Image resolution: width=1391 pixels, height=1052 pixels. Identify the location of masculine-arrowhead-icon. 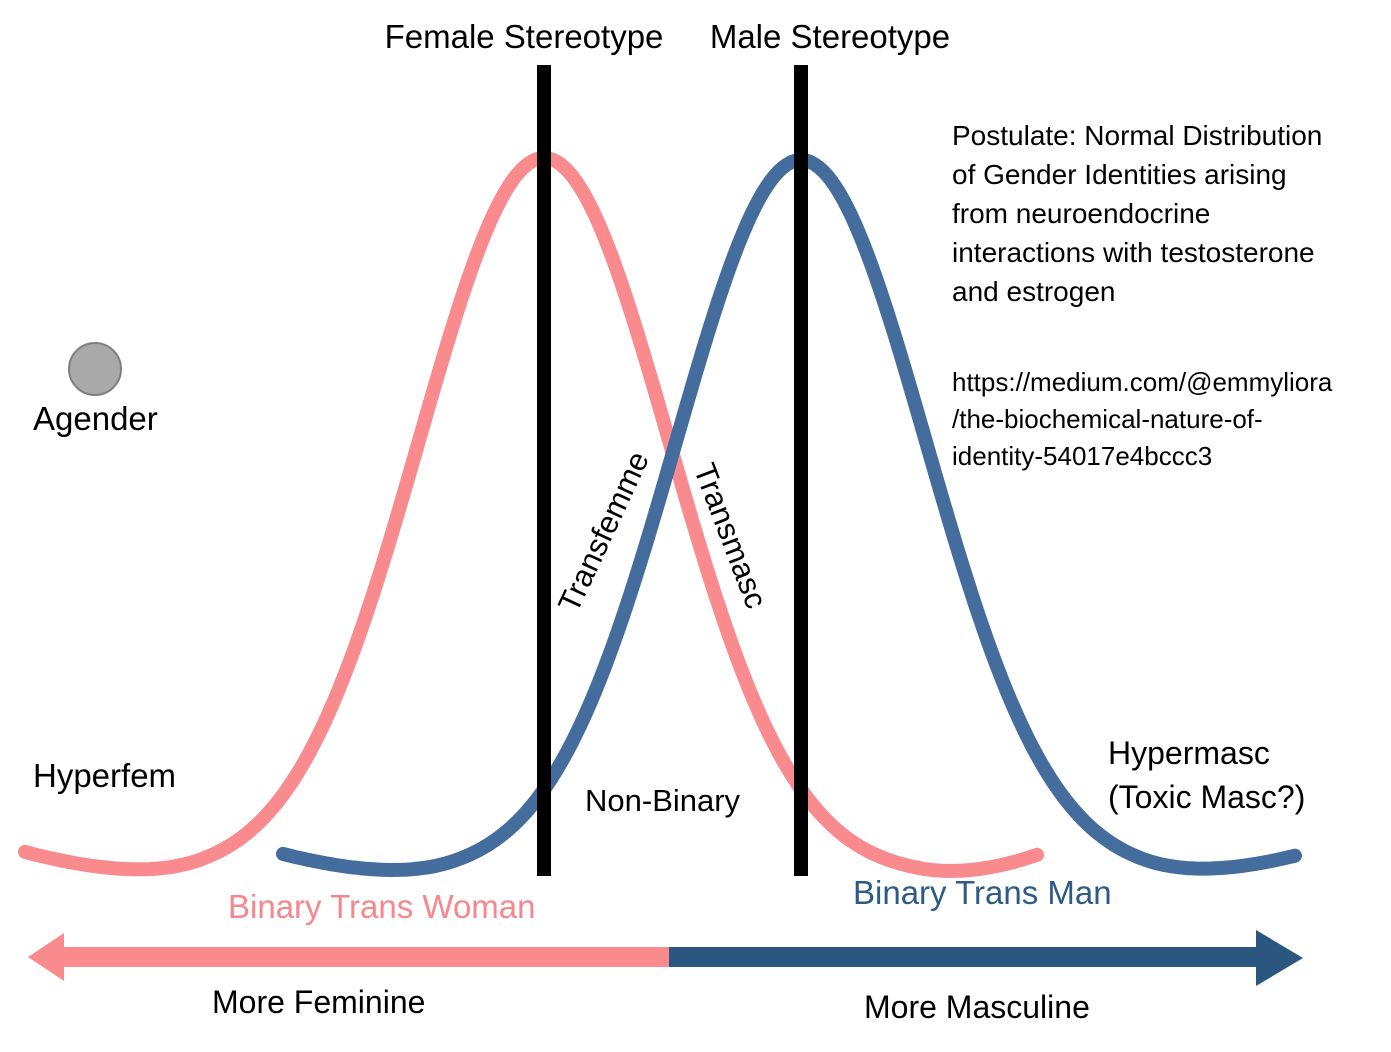
(1279, 958).